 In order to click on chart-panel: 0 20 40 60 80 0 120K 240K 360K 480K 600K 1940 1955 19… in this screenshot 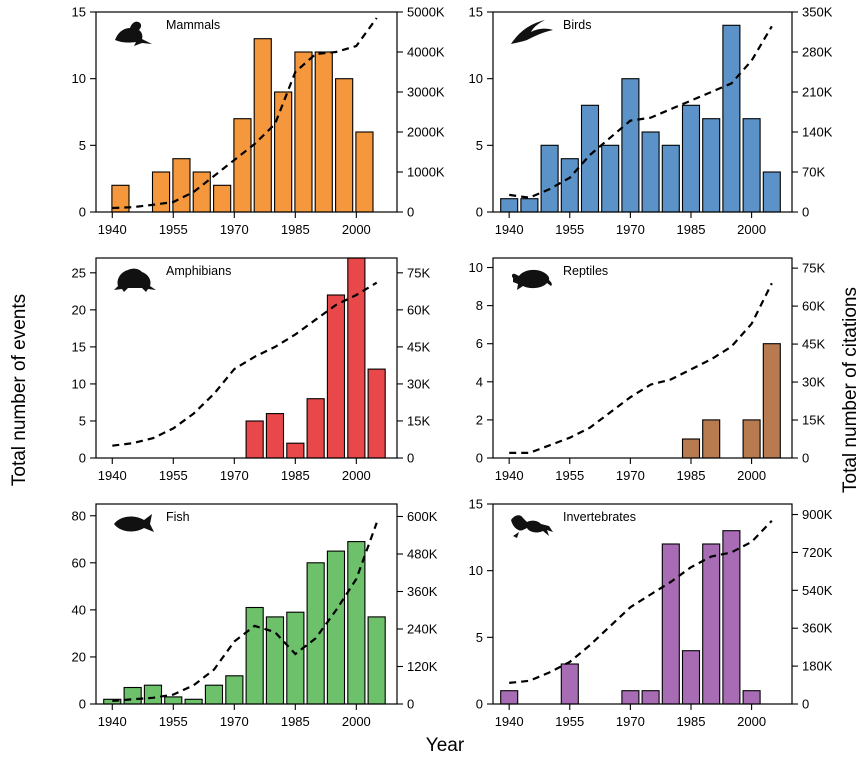, I will do `click(255, 616)`.